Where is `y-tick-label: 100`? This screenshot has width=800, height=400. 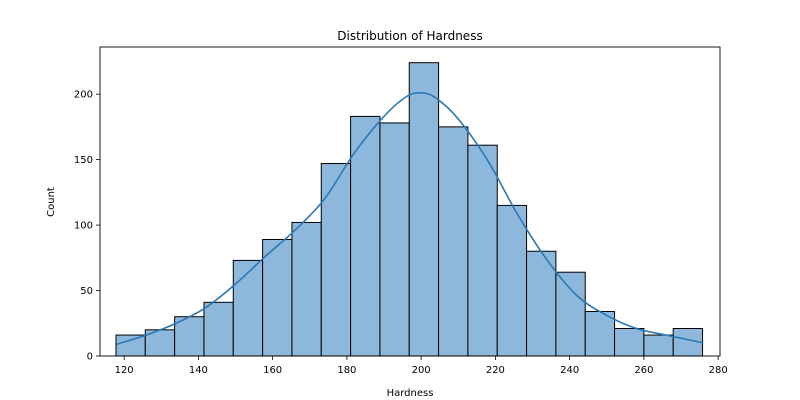 y-tick-label: 100 is located at coordinates (83, 226).